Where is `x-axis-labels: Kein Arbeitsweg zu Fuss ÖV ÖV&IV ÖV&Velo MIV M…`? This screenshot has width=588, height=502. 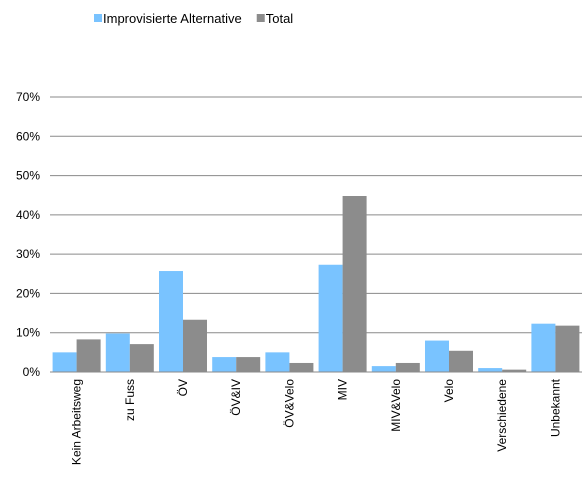 x-axis-labels: Kein Arbeitsweg zu Fuss ÖV ÖV&IV ÖV&Velo MIV M… is located at coordinates (316, 421).